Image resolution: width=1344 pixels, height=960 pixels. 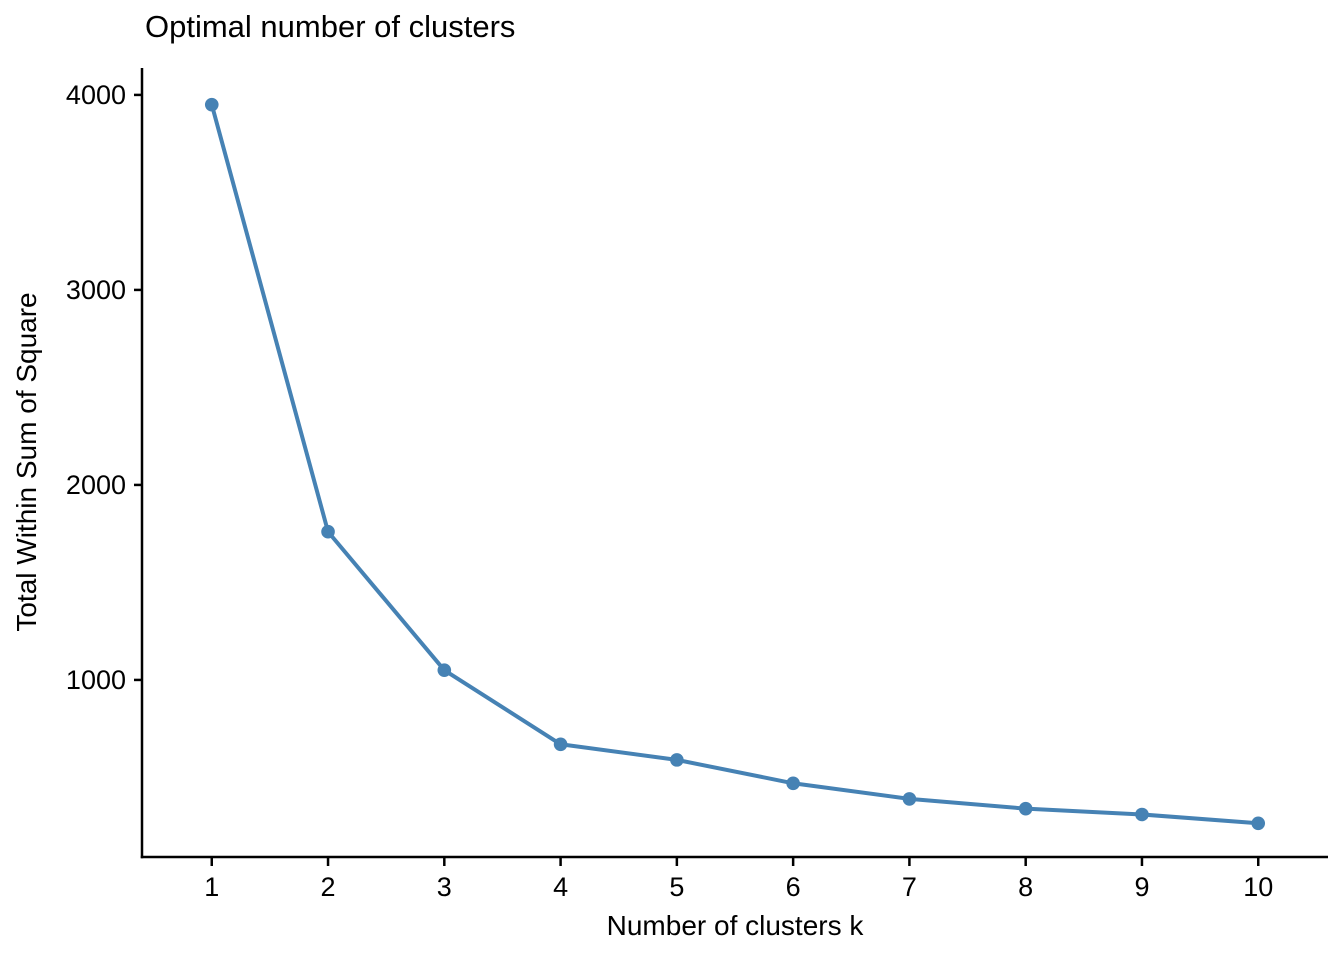 I want to click on y-axis-title: Total Within Sum of Square, so click(x=26, y=462).